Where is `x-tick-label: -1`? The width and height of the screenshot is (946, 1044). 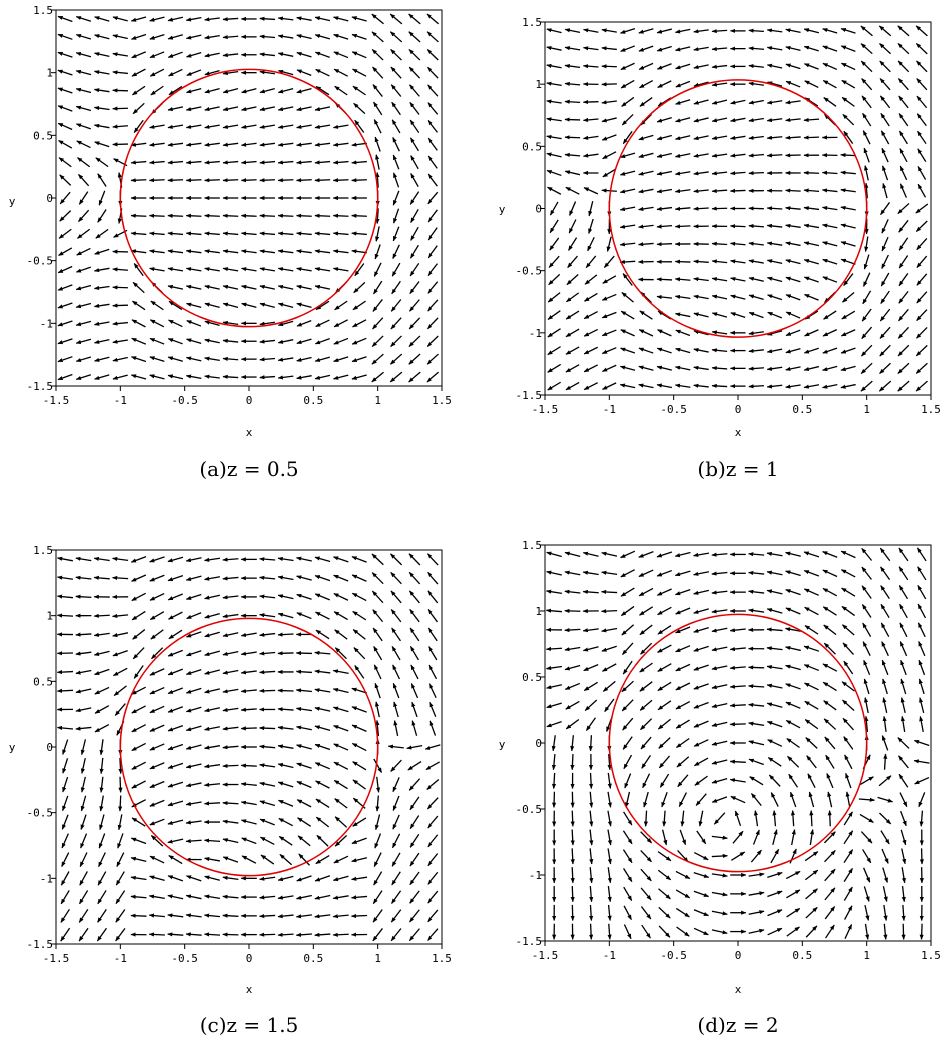 x-tick-label: -1 is located at coordinates (609, 409).